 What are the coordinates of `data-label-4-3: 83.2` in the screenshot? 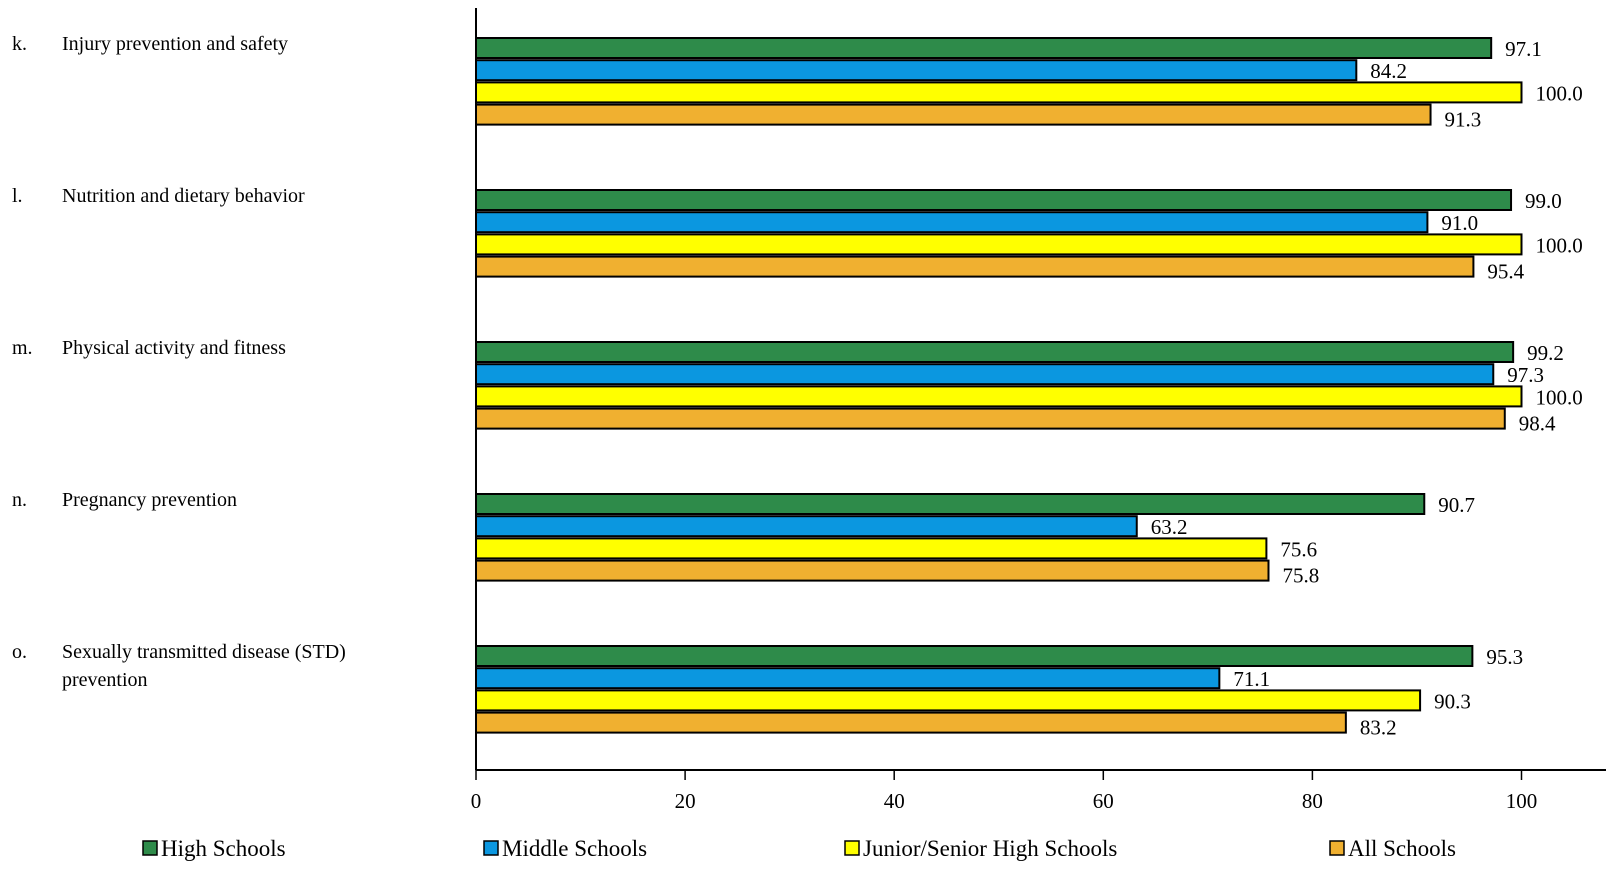 It's located at (1378, 728).